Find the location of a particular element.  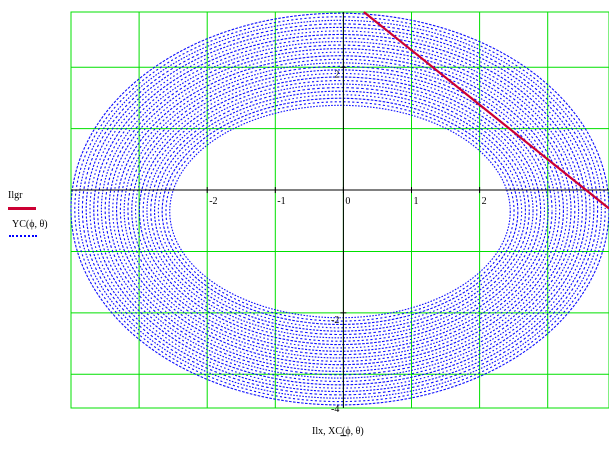

x-tick-label: -1 is located at coordinates (281, 201).